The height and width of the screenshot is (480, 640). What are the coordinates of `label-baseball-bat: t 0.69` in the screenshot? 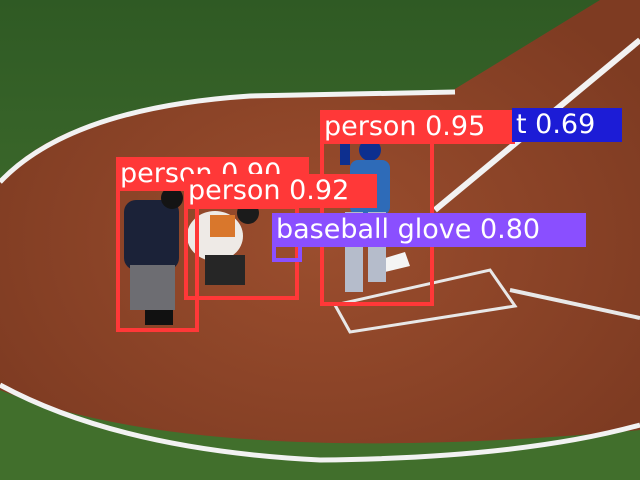 It's located at (567, 125).